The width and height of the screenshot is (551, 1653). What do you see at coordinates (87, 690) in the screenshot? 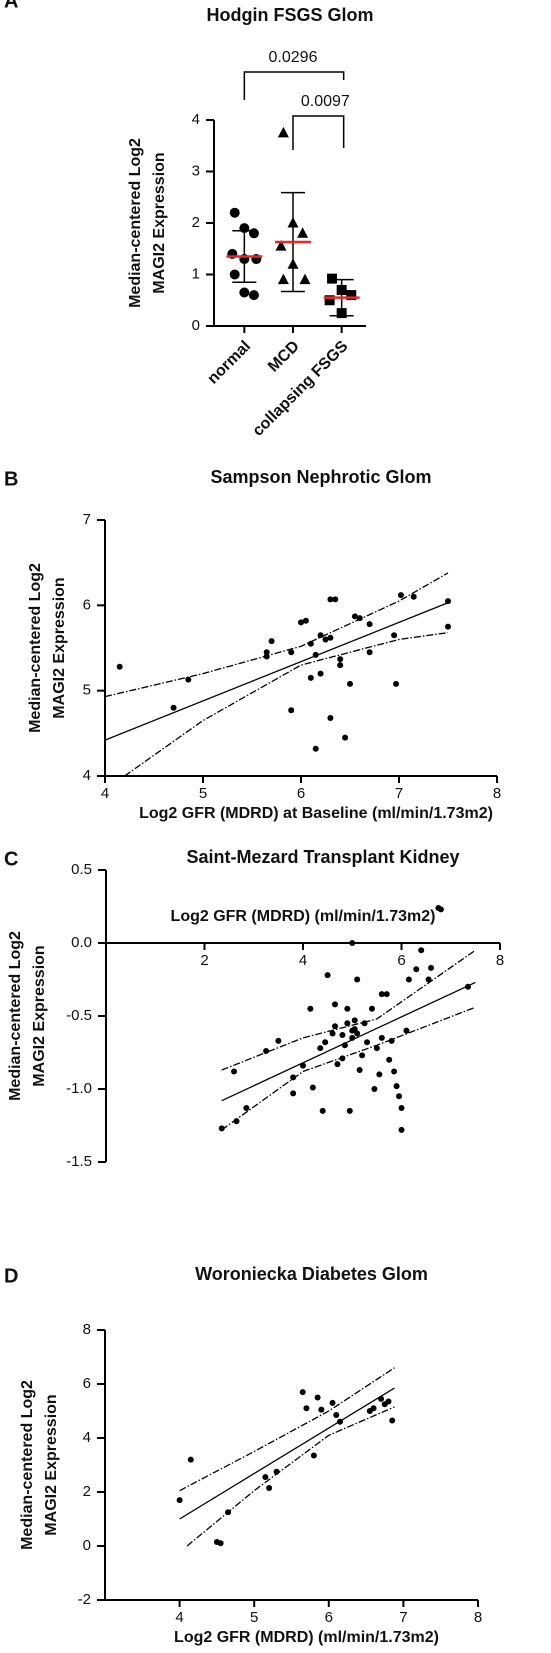
I see `y-tick-label: 5` at bounding box center [87, 690].